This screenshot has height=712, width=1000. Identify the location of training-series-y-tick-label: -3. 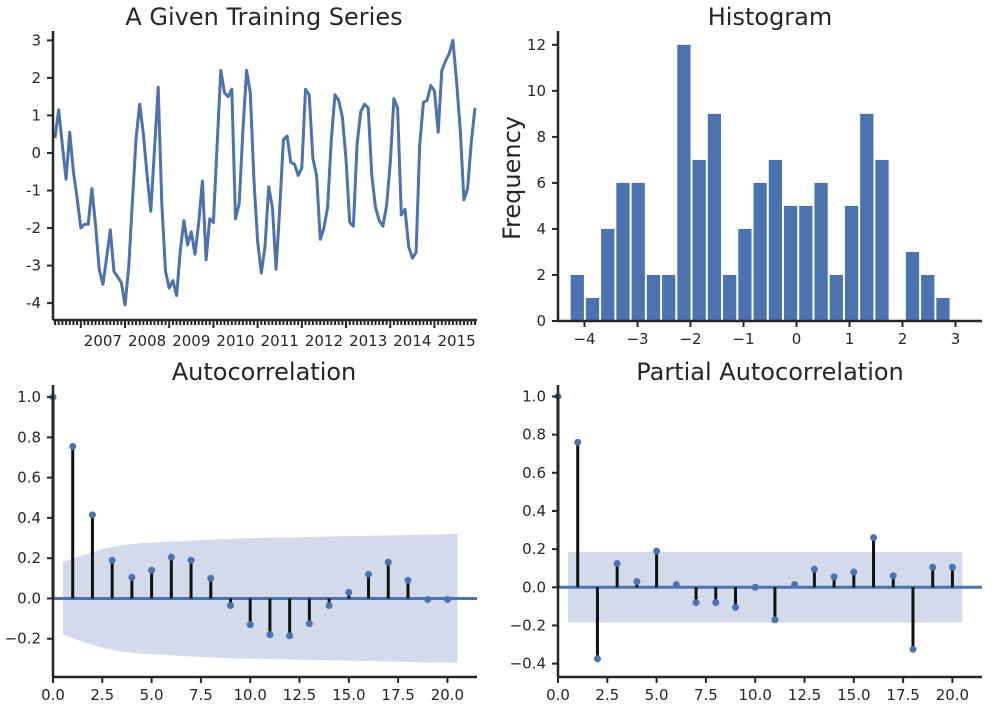
(33, 266).